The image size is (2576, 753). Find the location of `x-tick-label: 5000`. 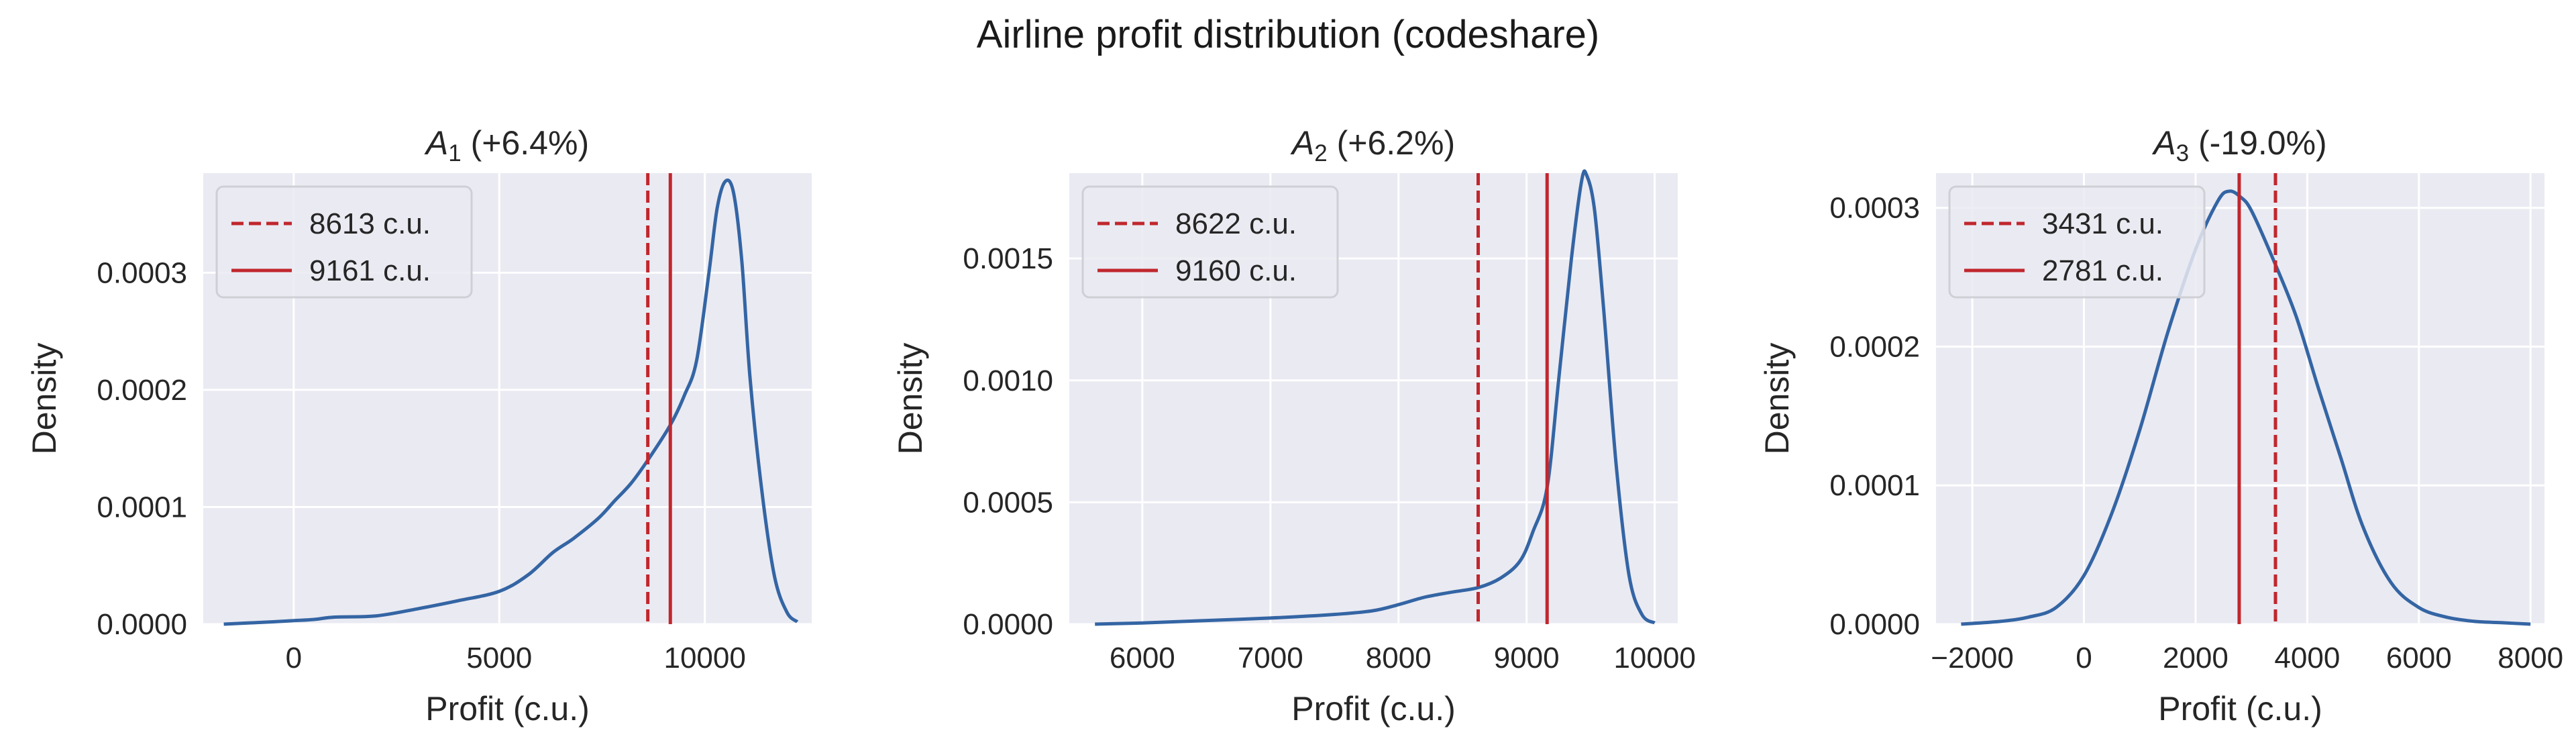

x-tick-label: 5000 is located at coordinates (499, 658).